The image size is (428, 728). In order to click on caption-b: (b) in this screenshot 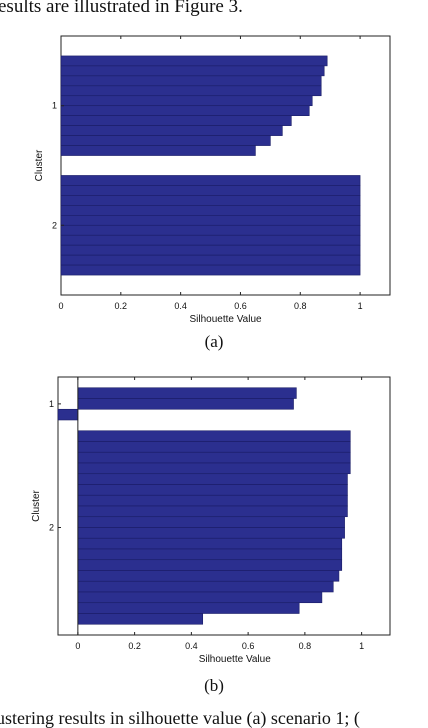, I will do `click(214, 685)`.